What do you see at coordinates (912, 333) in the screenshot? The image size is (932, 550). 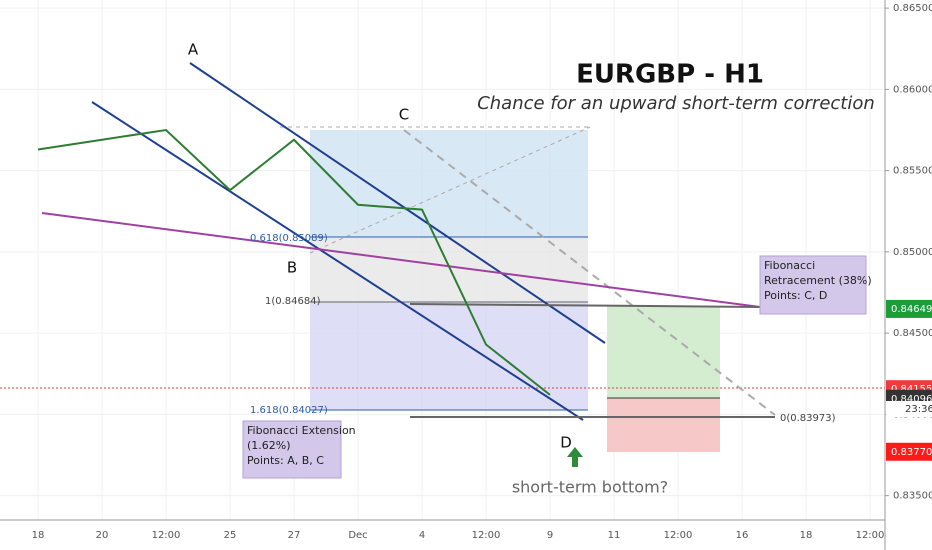 I see `y-tick-label: 0.84500` at bounding box center [912, 333].